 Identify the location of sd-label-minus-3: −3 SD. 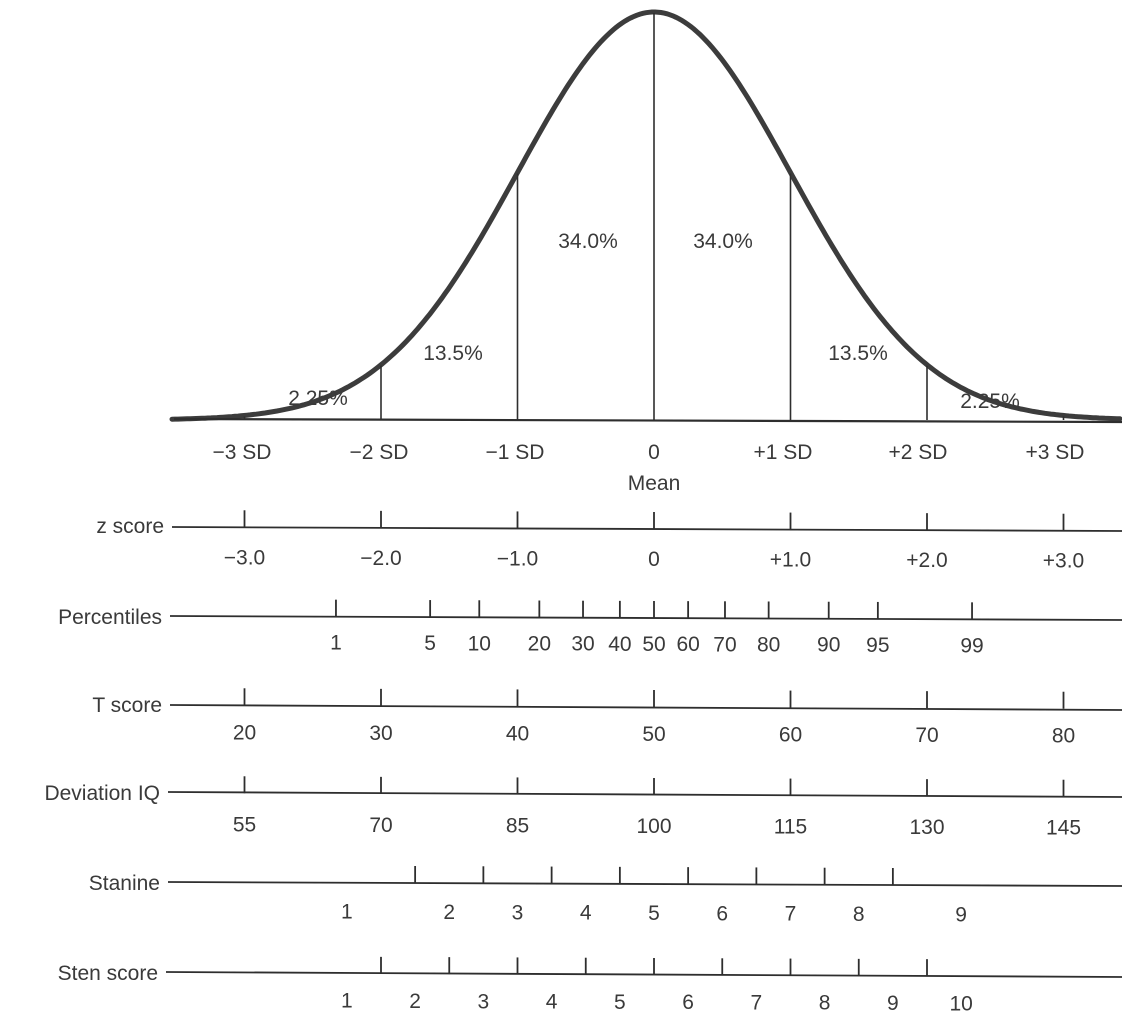
(242, 452).